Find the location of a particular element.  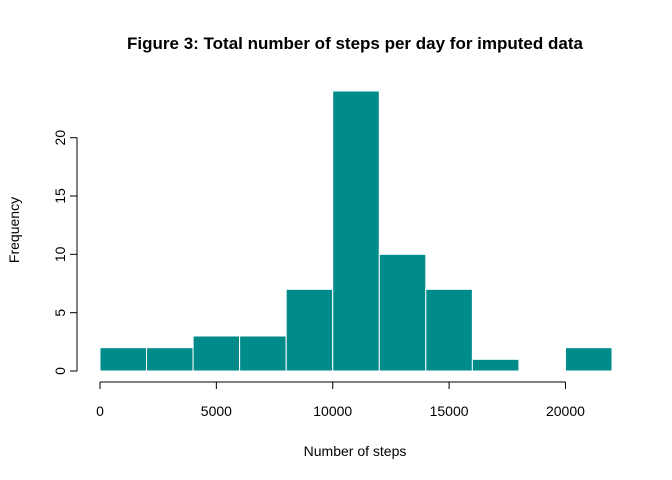

x-tick-label-4: 20000 is located at coordinates (565, 411).